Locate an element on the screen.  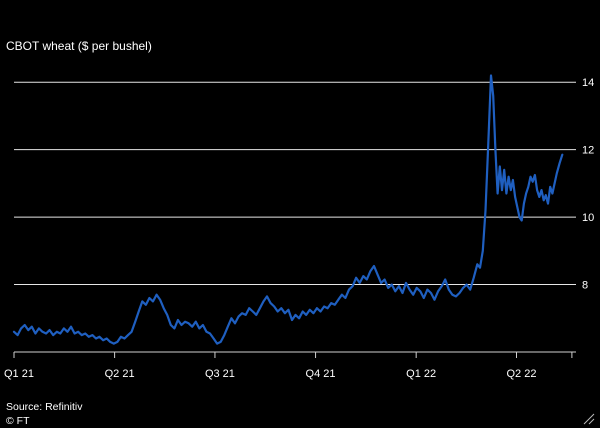
x-tick-label: Q1 21 is located at coordinates (19, 374).